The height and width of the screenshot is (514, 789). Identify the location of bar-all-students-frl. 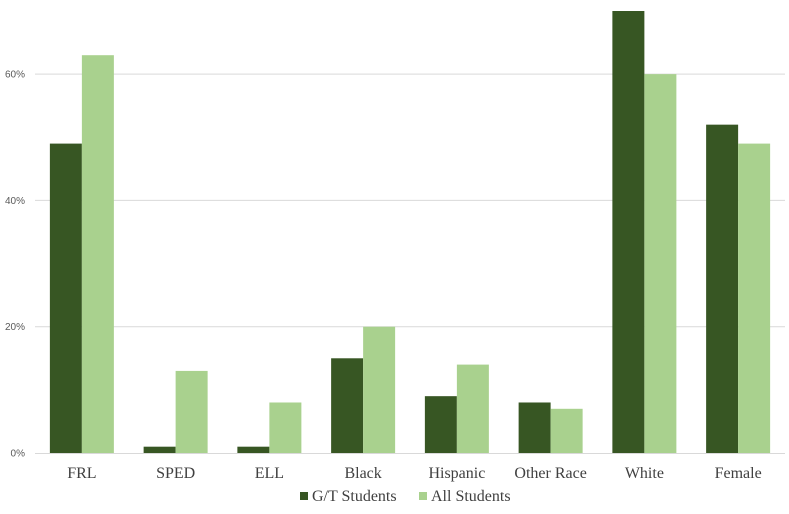
(97, 254).